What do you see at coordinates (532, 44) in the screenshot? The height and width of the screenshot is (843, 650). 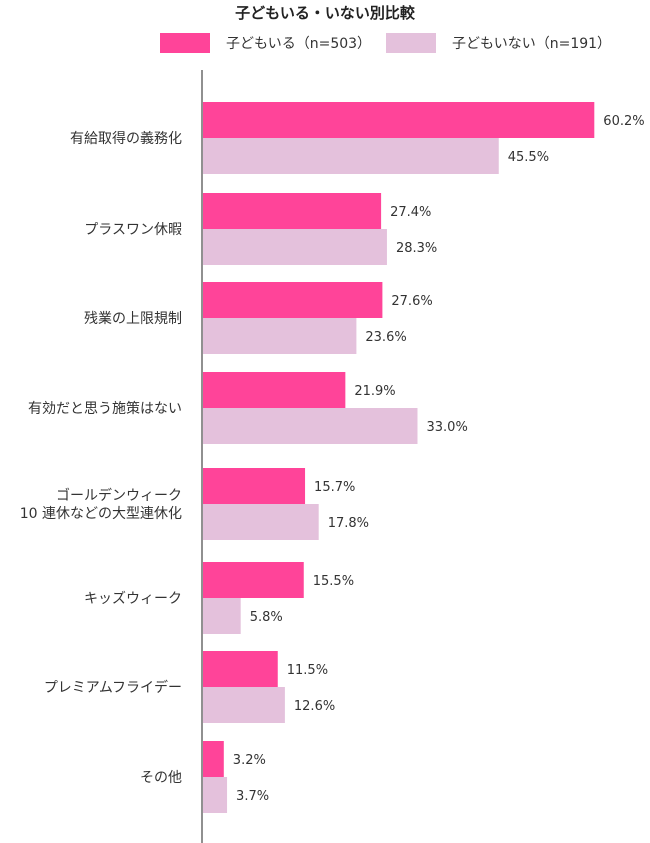 I see `legend-label-without-children: 子どもいない（n=191）` at bounding box center [532, 44].